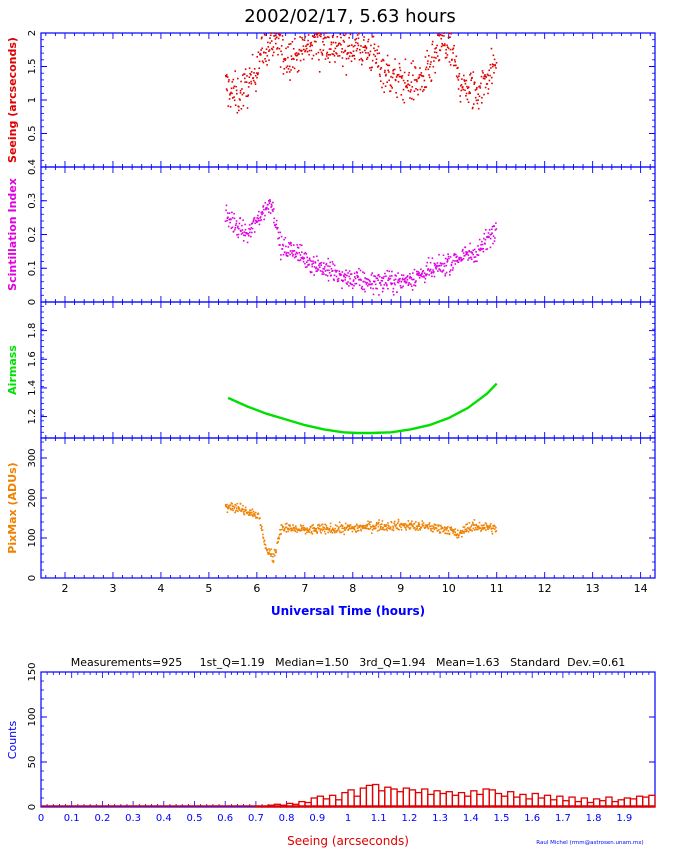 The height and width of the screenshot is (850, 680). I want to click on scintillation-ytick-label: 0, so click(32, 302).